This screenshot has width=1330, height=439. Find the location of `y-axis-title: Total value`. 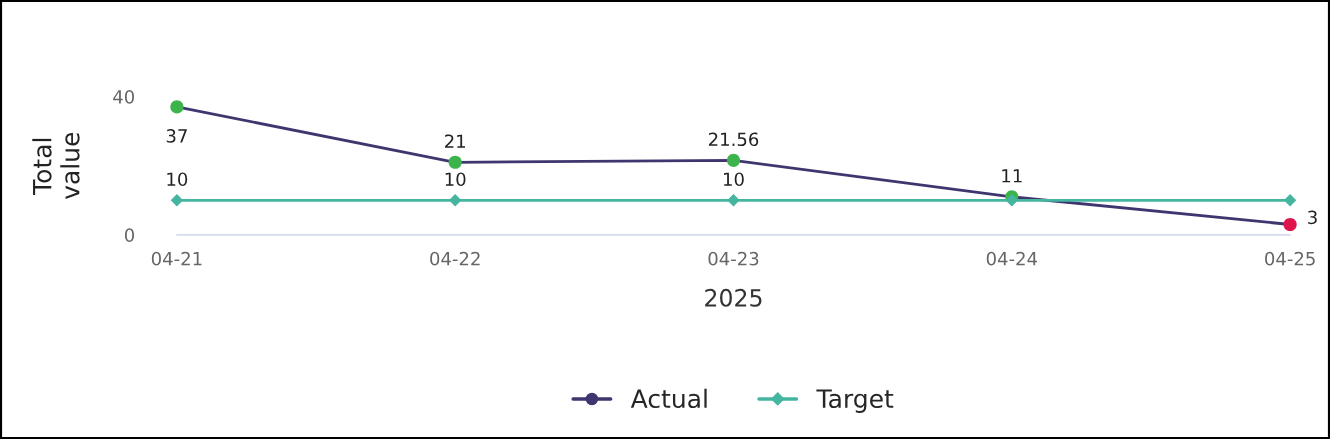

y-axis-title: Total value is located at coordinates (56, 166).